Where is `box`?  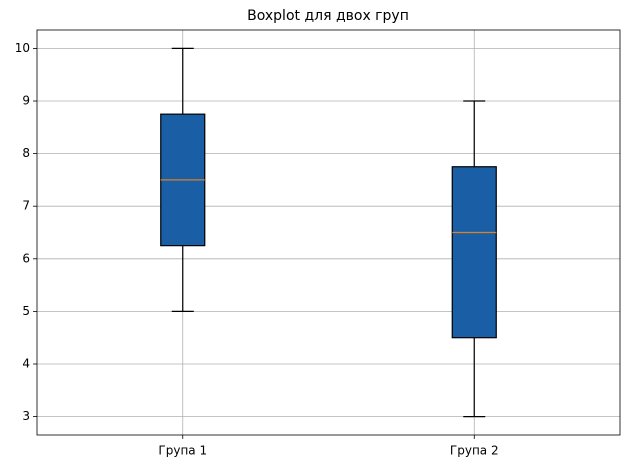
box is located at coordinates (474, 252).